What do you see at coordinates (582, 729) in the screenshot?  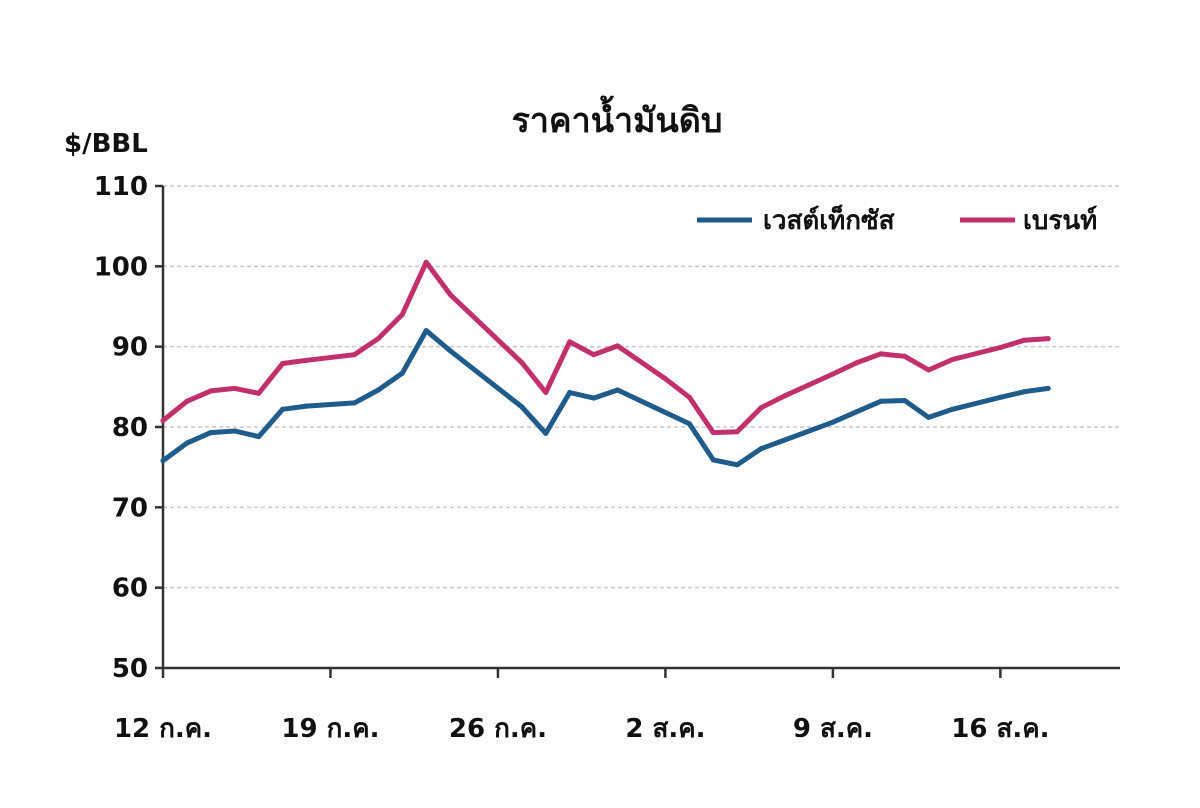 I see `x-tick-labels: 12 ก.ค. 19 ก.ค. 26 ก.ค. 2 ส.ค. 9 ส.ค. 16 ส.ค.` at bounding box center [582, 729].